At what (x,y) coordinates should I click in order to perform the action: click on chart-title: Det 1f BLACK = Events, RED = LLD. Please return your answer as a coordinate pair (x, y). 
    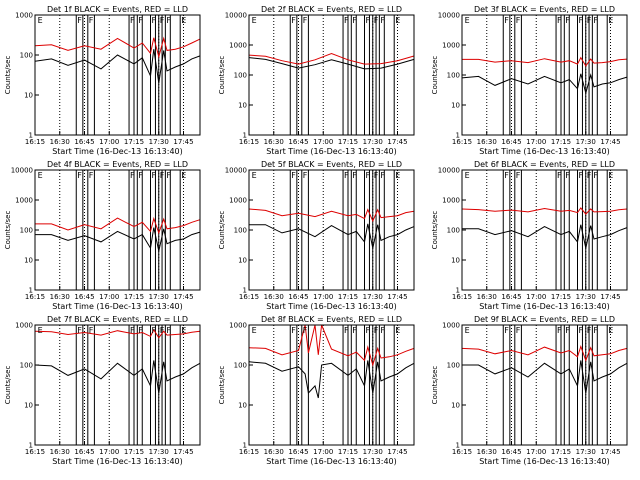
    Looking at the image, I should click on (117, 9).